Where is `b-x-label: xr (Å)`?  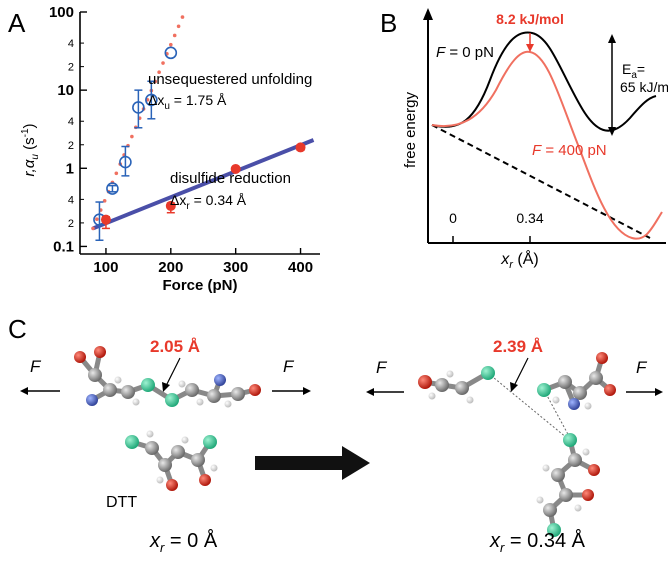 b-x-label: xr (Å) is located at coordinates (519, 260).